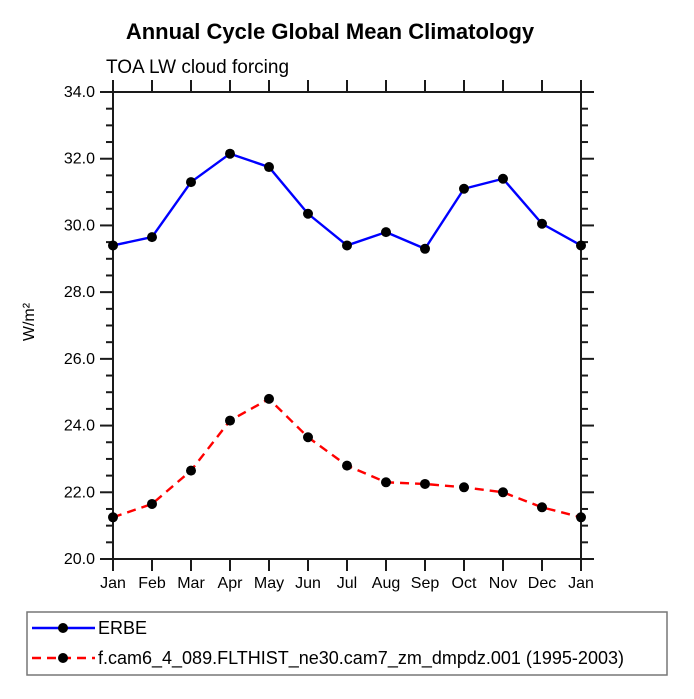 Image resolution: width=694 pixels, height=699 pixels. I want to click on x-tick-label: Apr, so click(231, 583).